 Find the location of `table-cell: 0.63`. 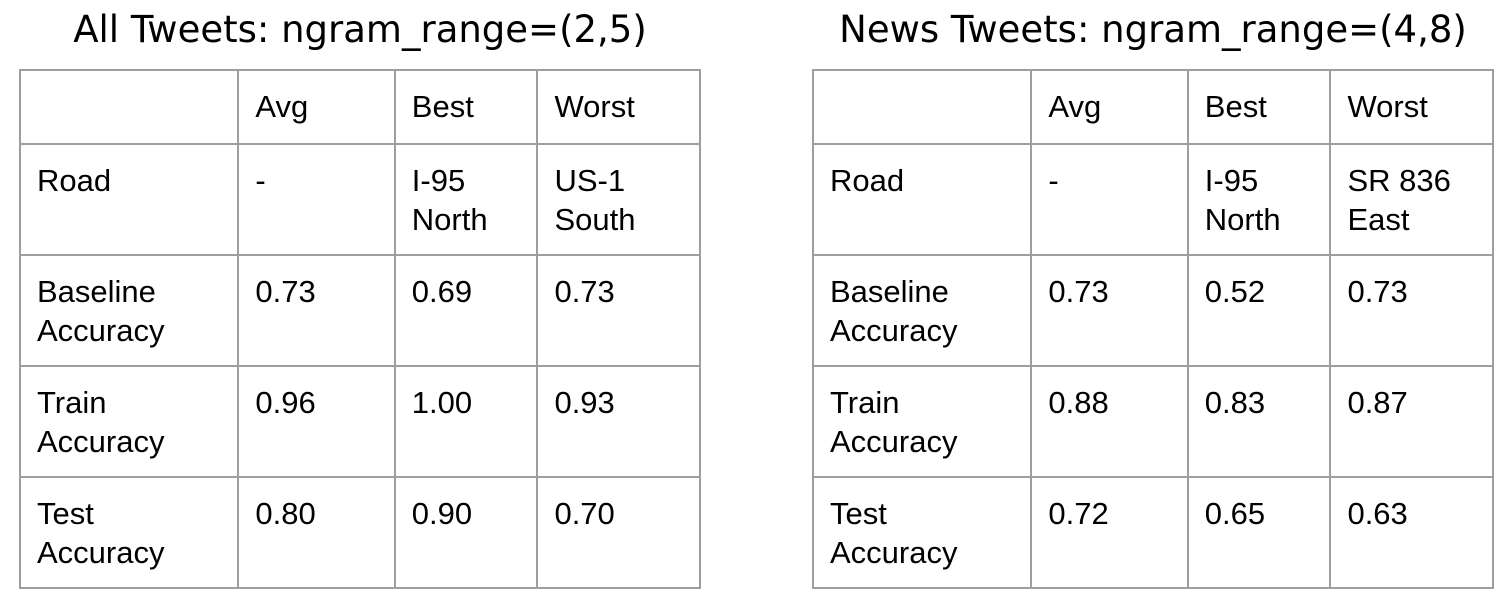

table-cell: 0.63 is located at coordinates (1411, 532).